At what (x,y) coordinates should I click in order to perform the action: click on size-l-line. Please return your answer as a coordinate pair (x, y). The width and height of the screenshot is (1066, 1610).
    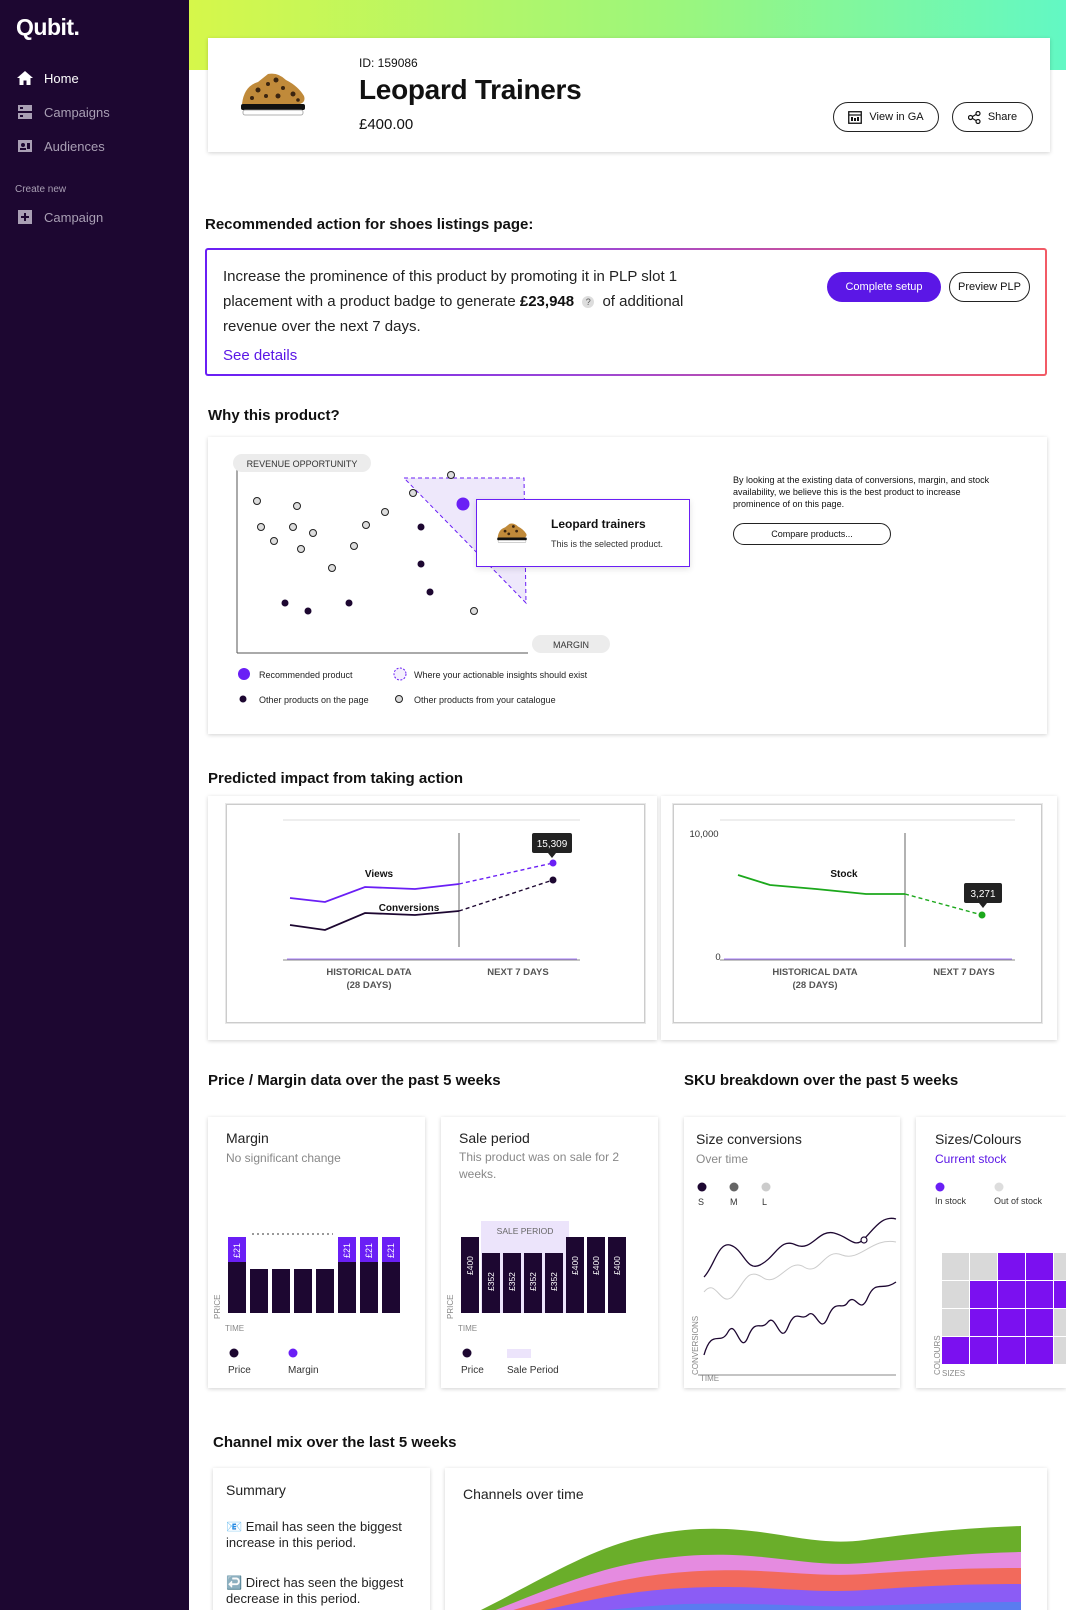
    Looking at the image, I should click on (800, 1270).